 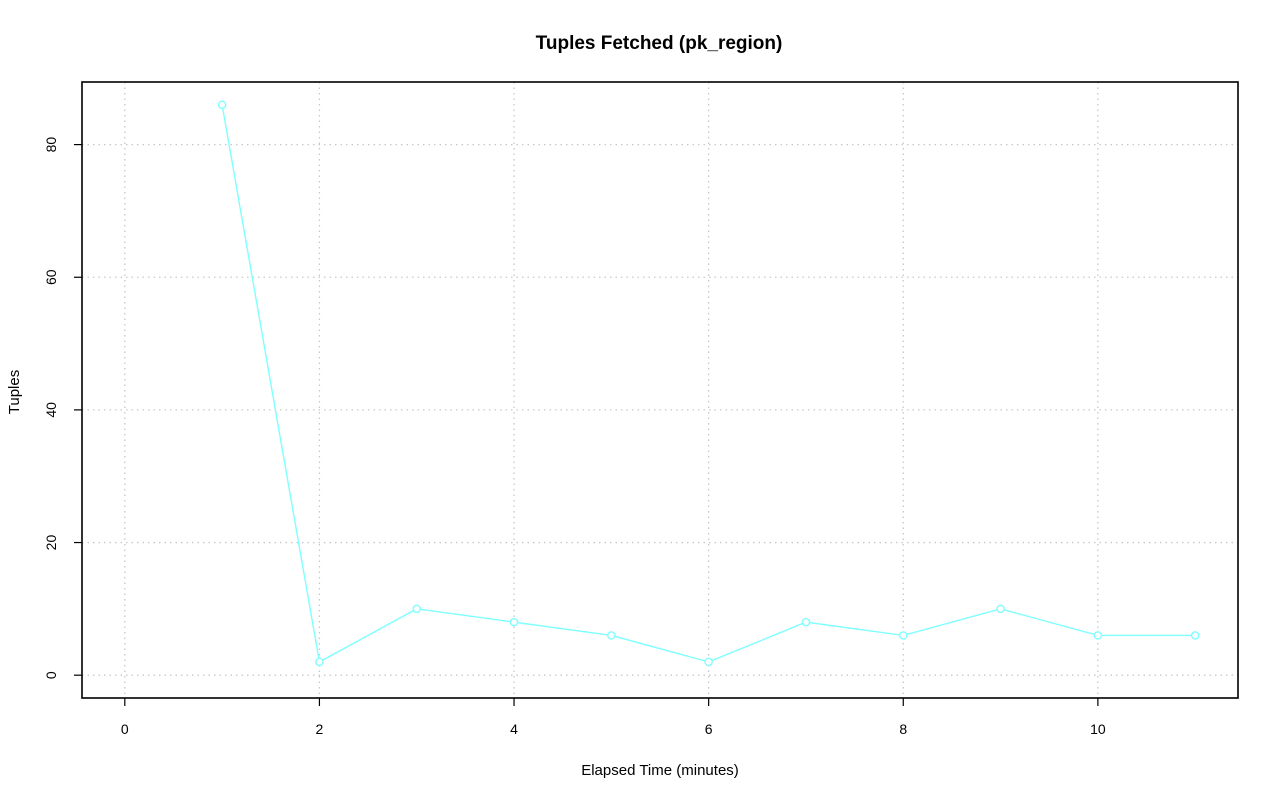 What do you see at coordinates (51, 145) in the screenshot?
I see `y-tick-label-4: 80` at bounding box center [51, 145].